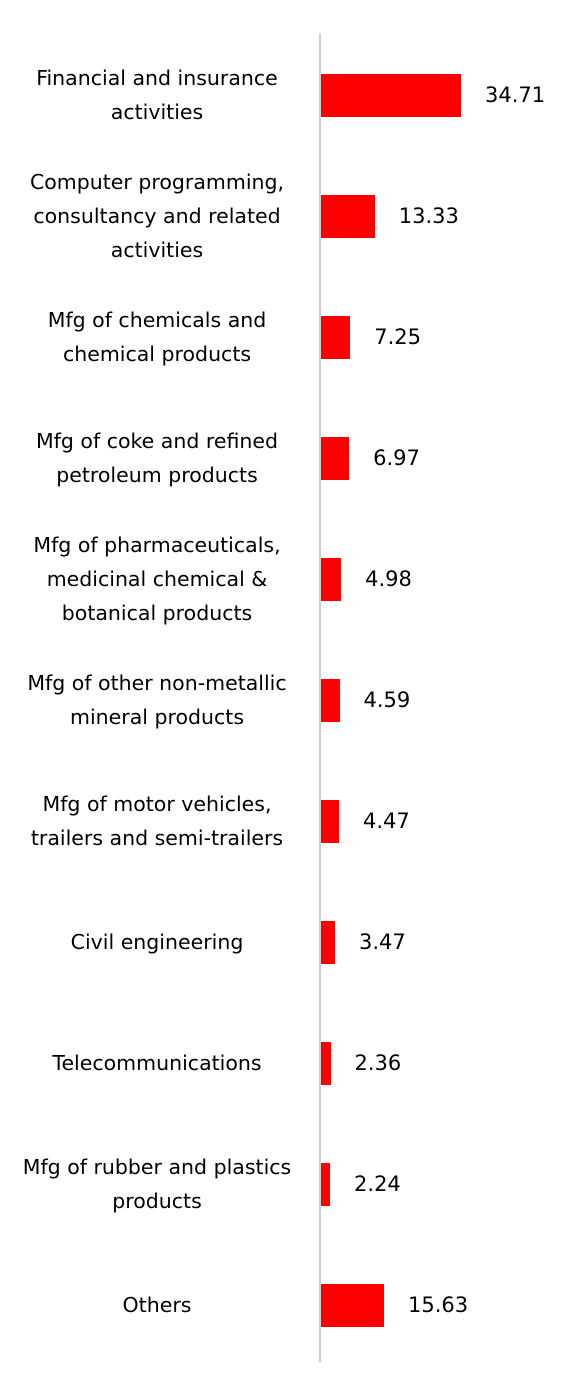 The image size is (581, 1383). Describe the element at coordinates (157, 1305) in the screenshot. I see `category-label: Others` at that location.